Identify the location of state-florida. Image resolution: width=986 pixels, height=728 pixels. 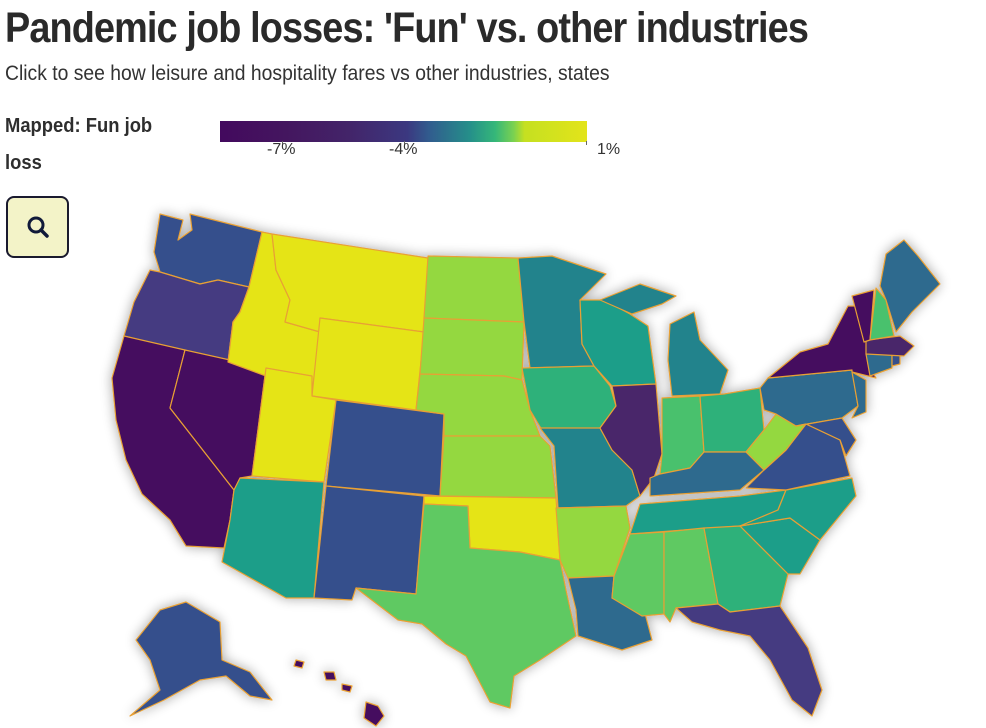
(749, 660).